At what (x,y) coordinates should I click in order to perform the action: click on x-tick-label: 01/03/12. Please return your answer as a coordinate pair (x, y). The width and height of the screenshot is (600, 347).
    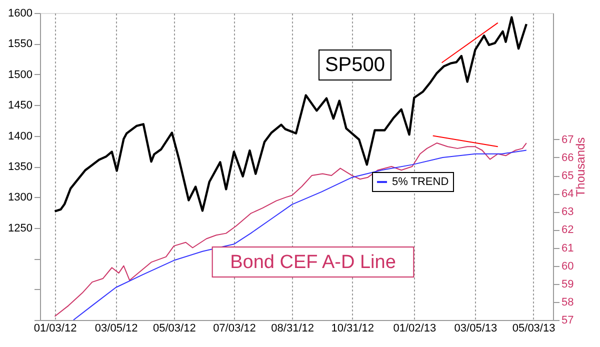
    Looking at the image, I should click on (55, 328).